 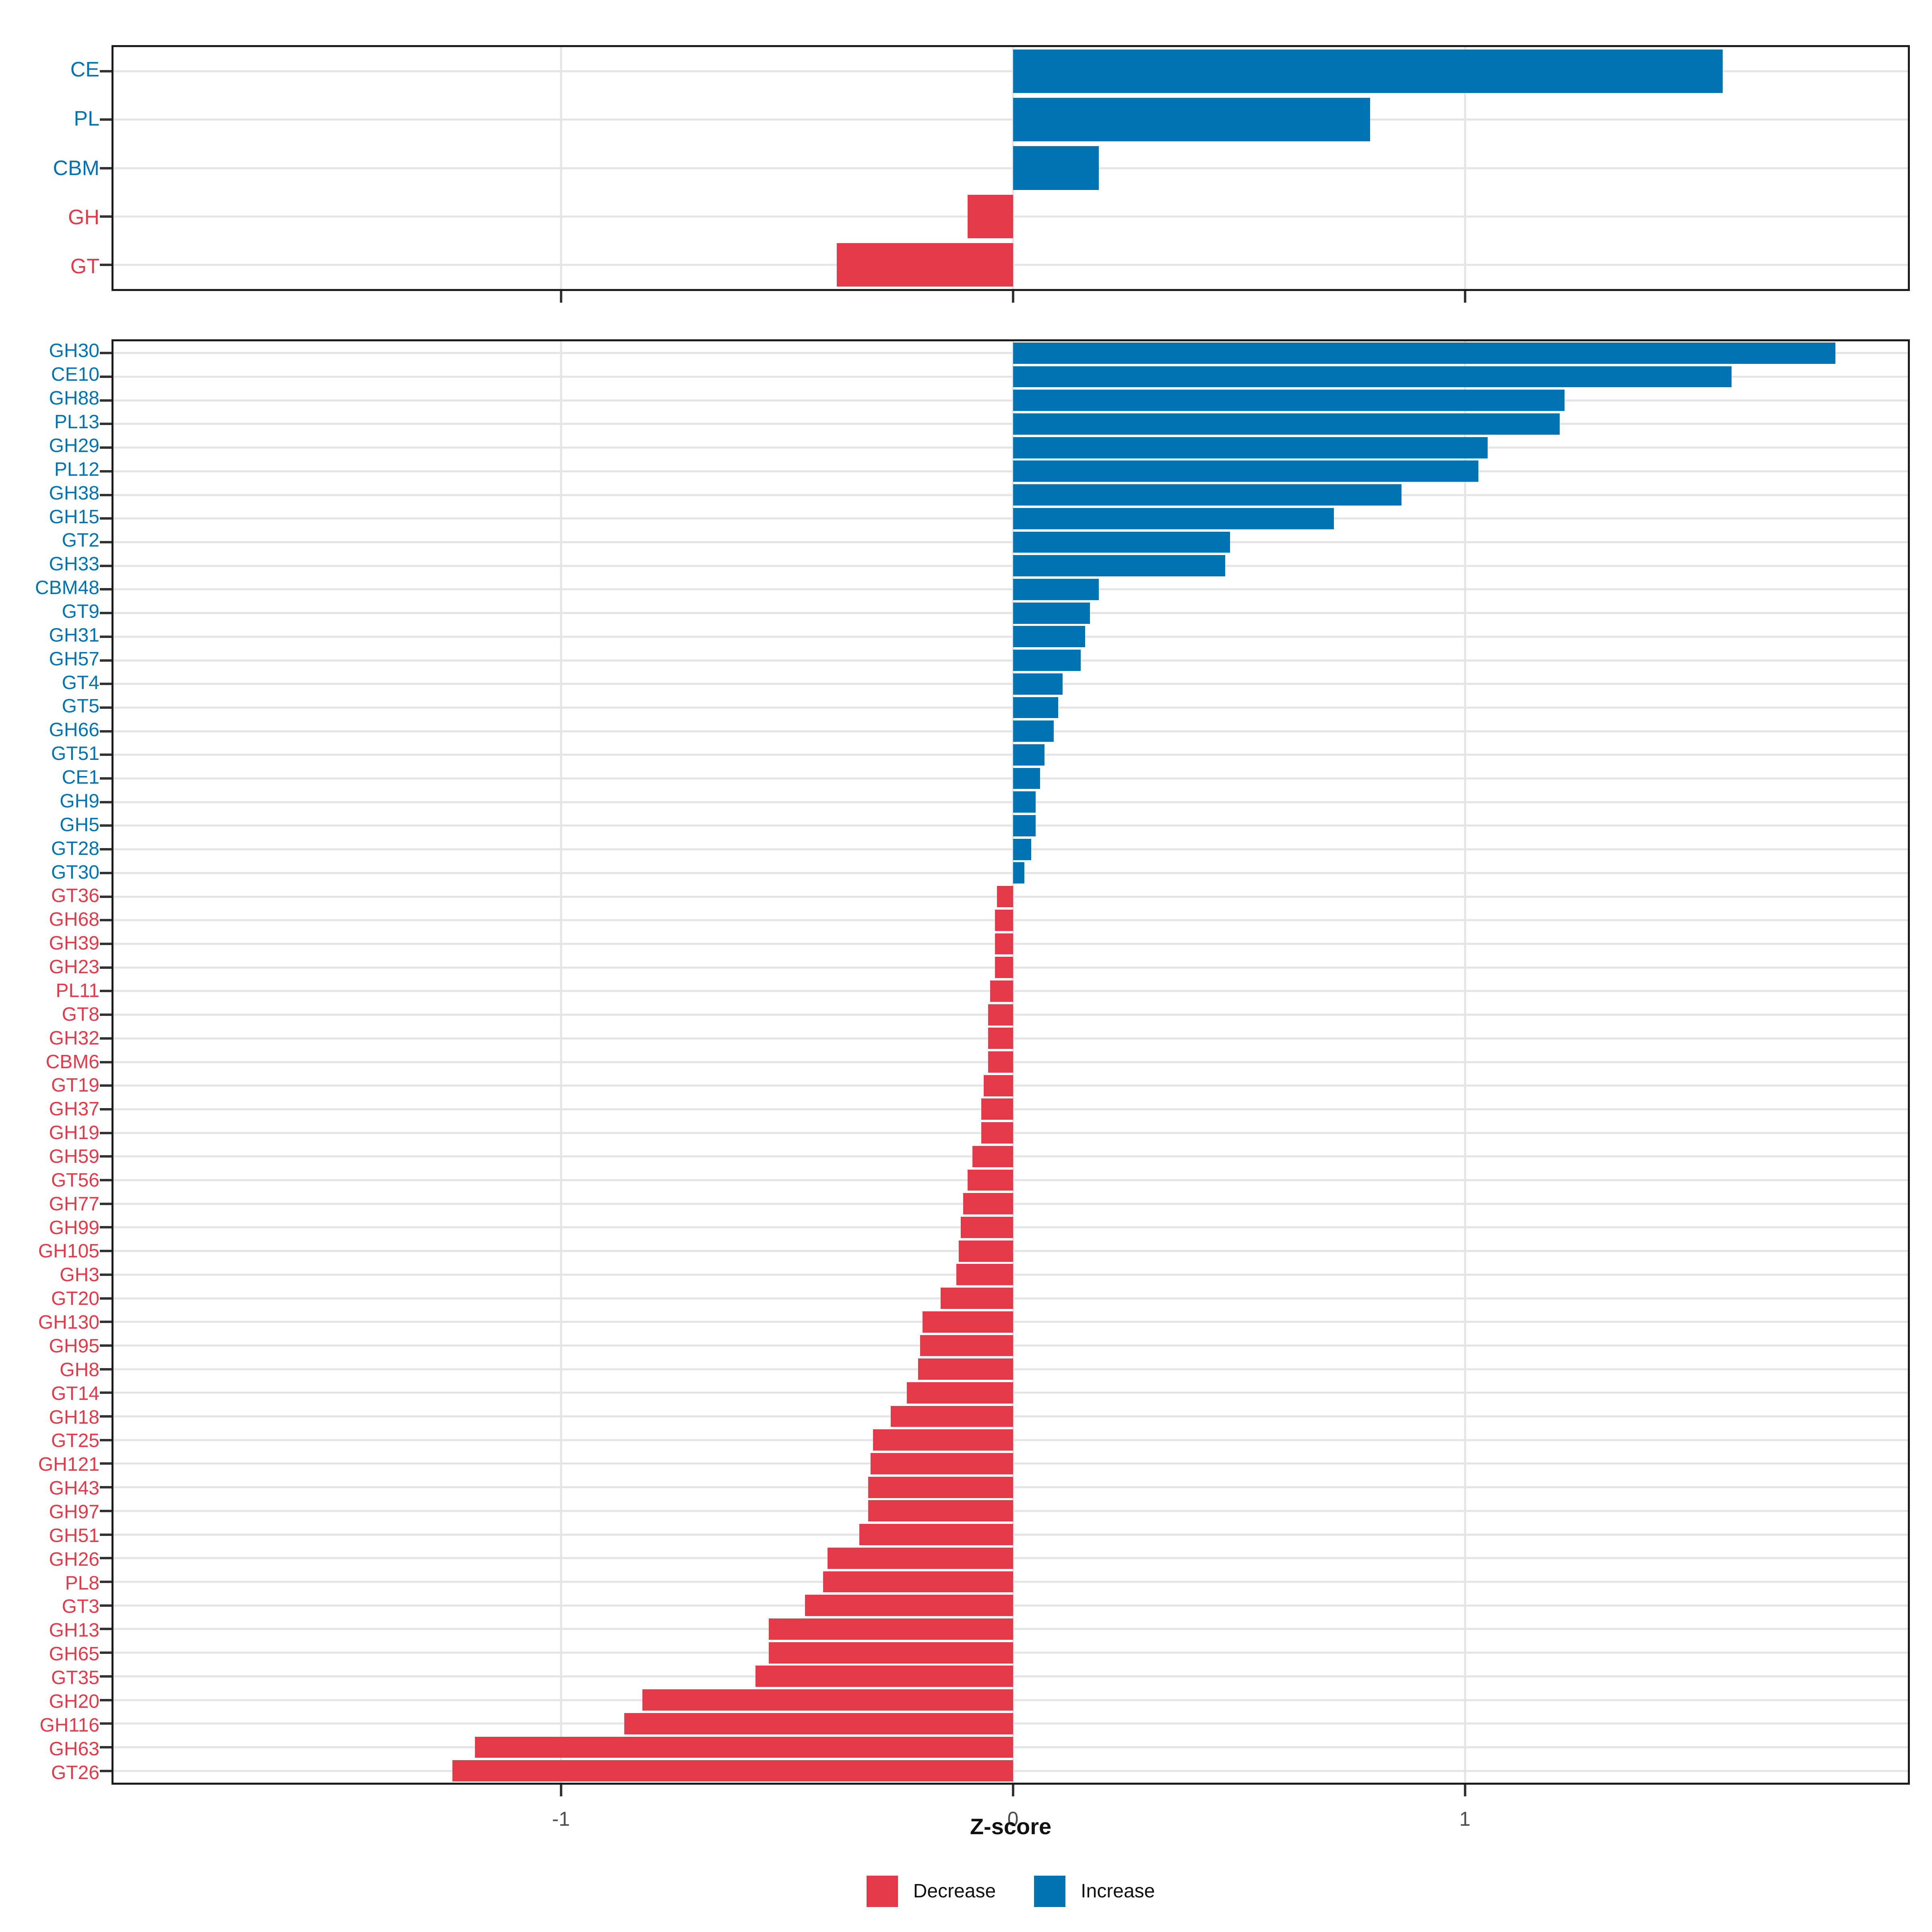 What do you see at coordinates (82, 1583) in the screenshot?
I see `category-label: PL8` at bounding box center [82, 1583].